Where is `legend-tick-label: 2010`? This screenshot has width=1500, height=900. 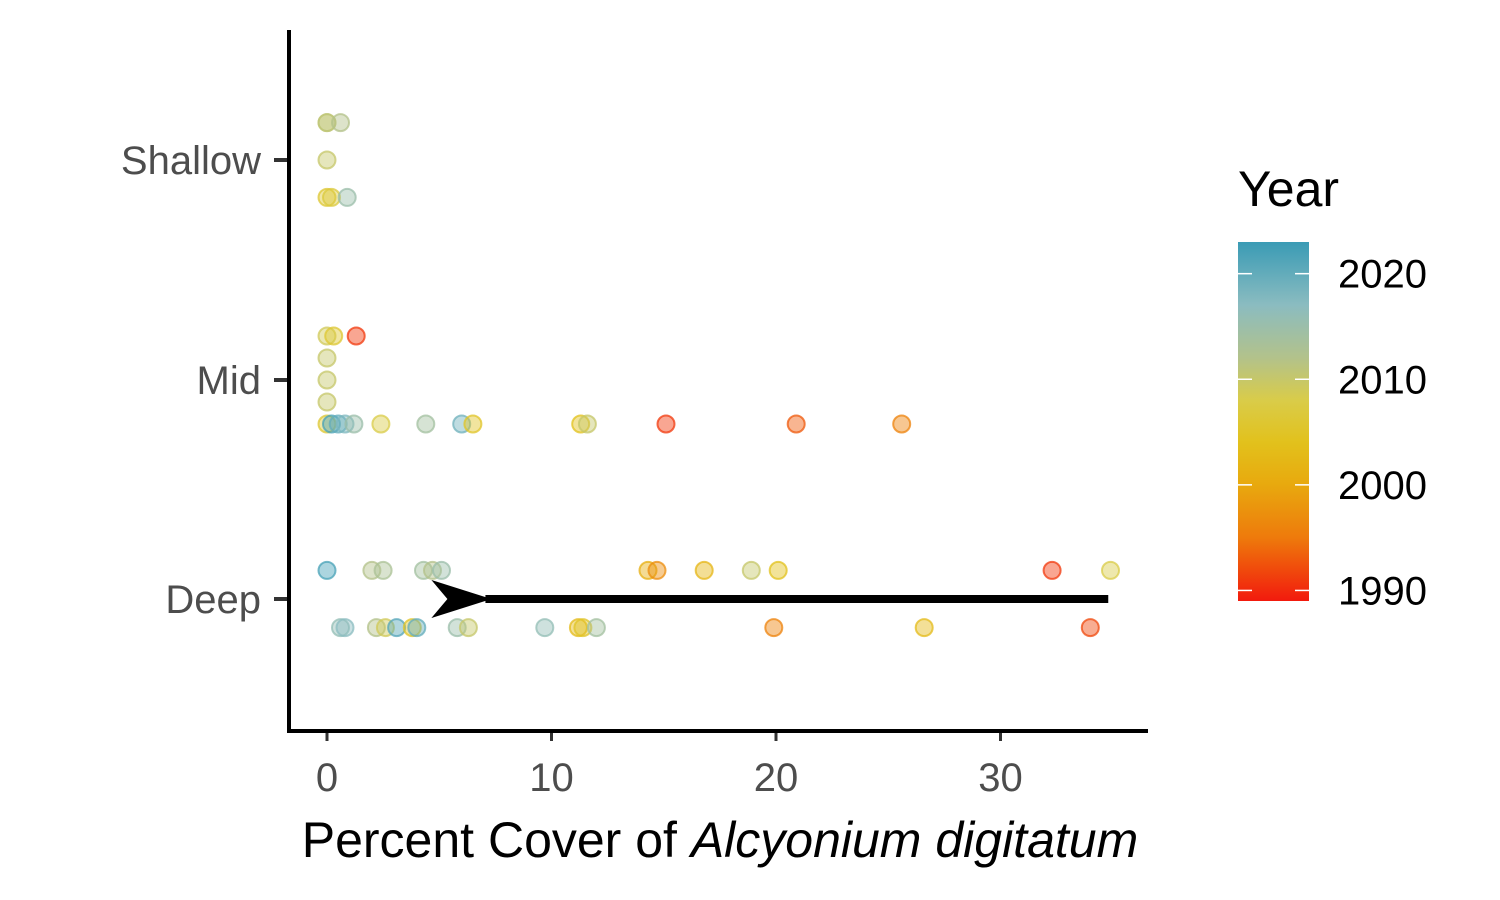
legend-tick-label: 2010 is located at coordinates (1382, 380).